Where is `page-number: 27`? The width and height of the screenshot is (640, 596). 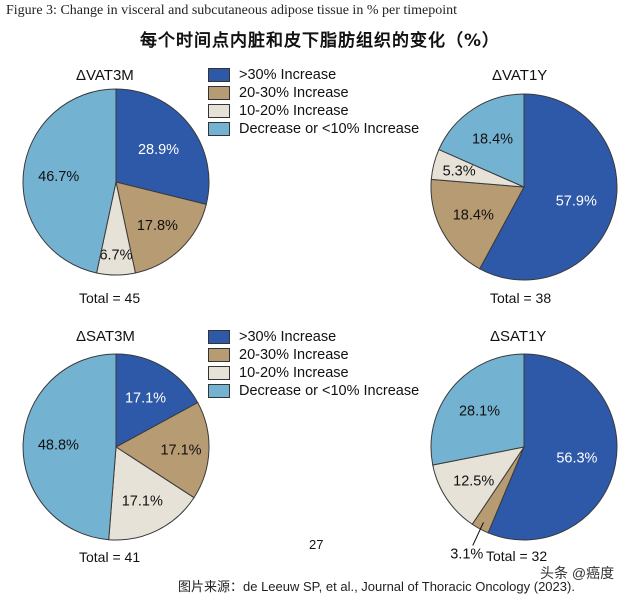 page-number: 27 is located at coordinates (316, 544).